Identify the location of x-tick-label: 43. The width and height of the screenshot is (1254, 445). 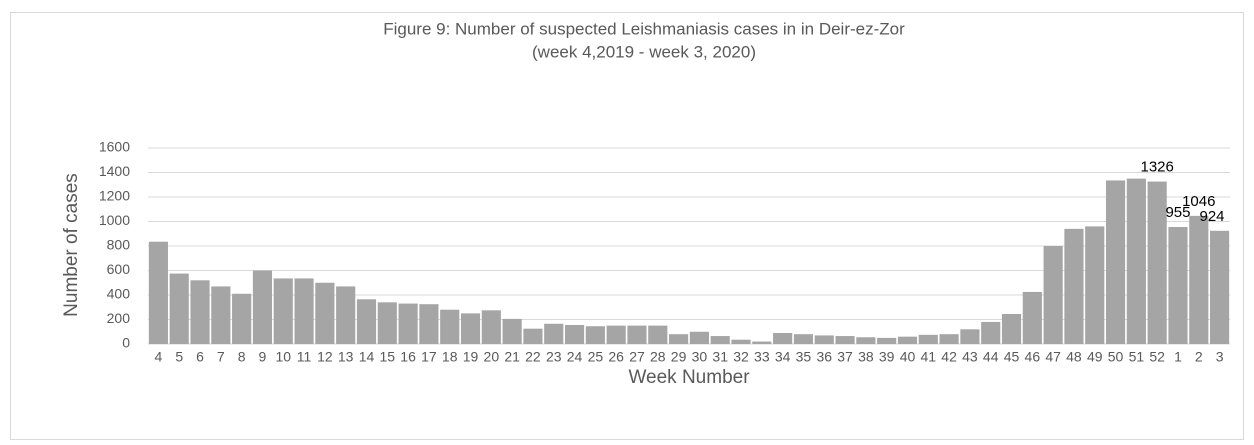
(970, 357).